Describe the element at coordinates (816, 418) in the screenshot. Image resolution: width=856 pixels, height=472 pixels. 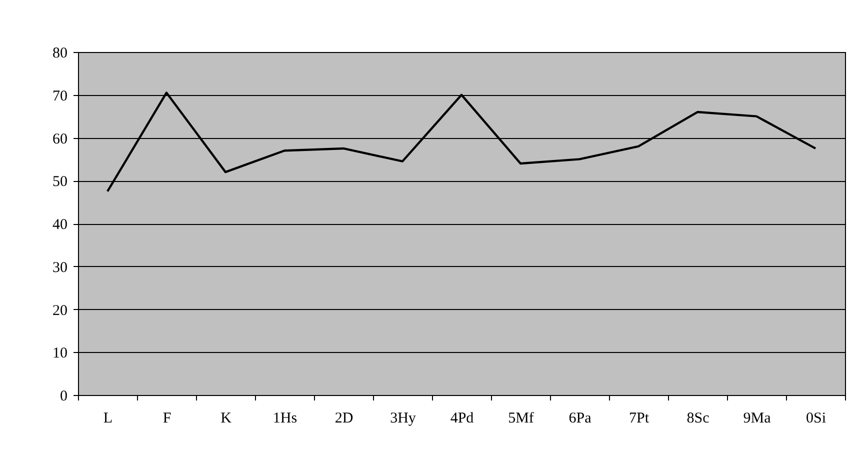
I see `x-tick-label: 0Si` at that location.